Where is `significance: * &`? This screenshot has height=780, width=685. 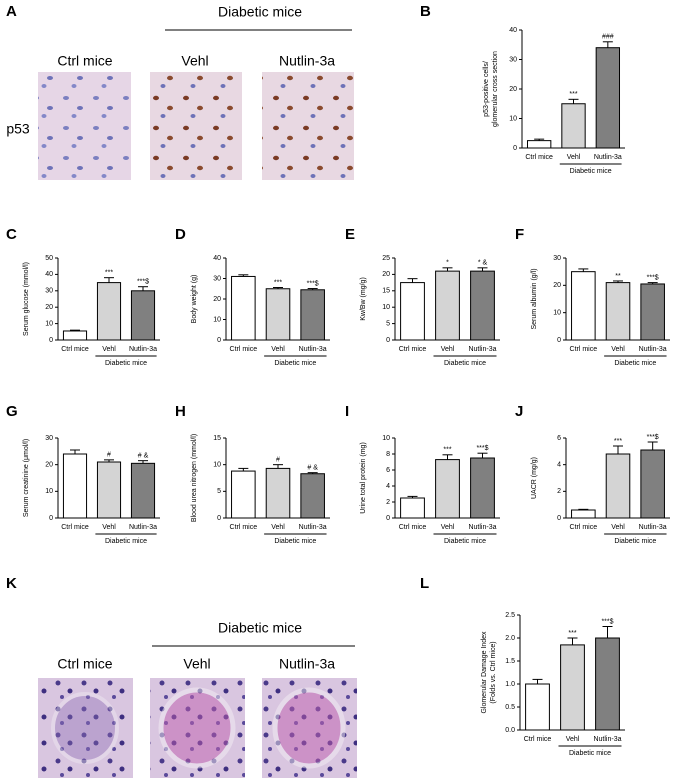 significance: * & is located at coordinates (483, 263).